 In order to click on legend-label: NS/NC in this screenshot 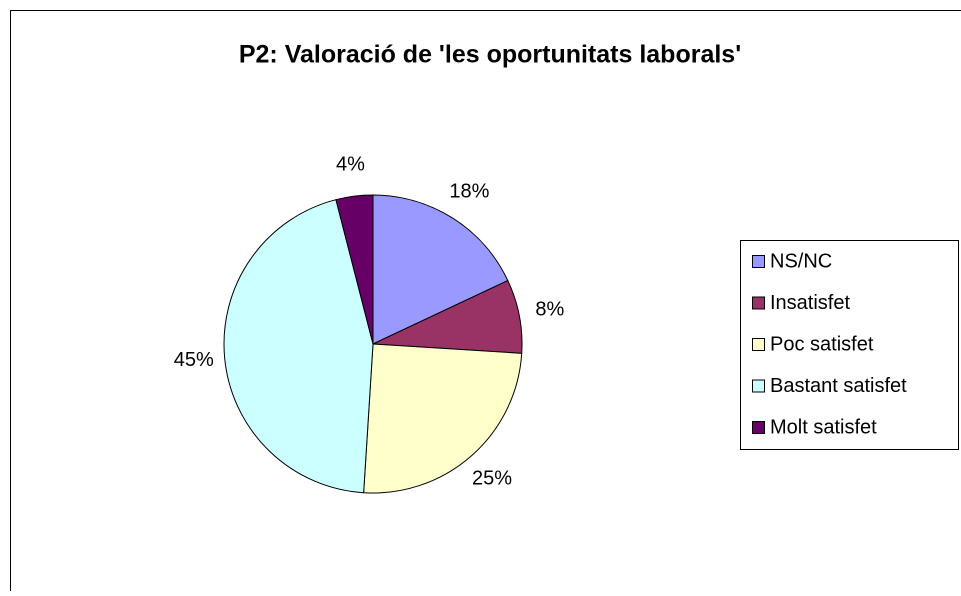, I will do `click(801, 261)`.